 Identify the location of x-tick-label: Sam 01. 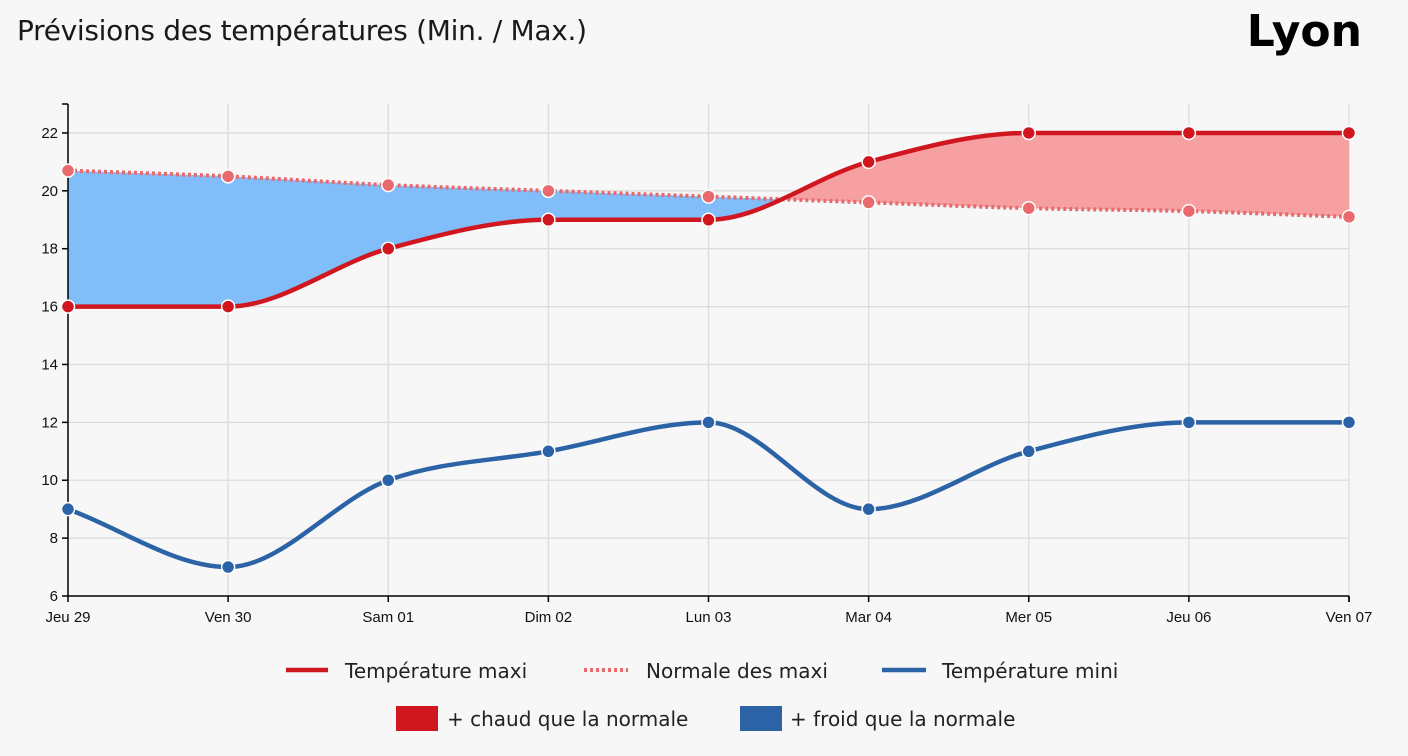
(388, 617).